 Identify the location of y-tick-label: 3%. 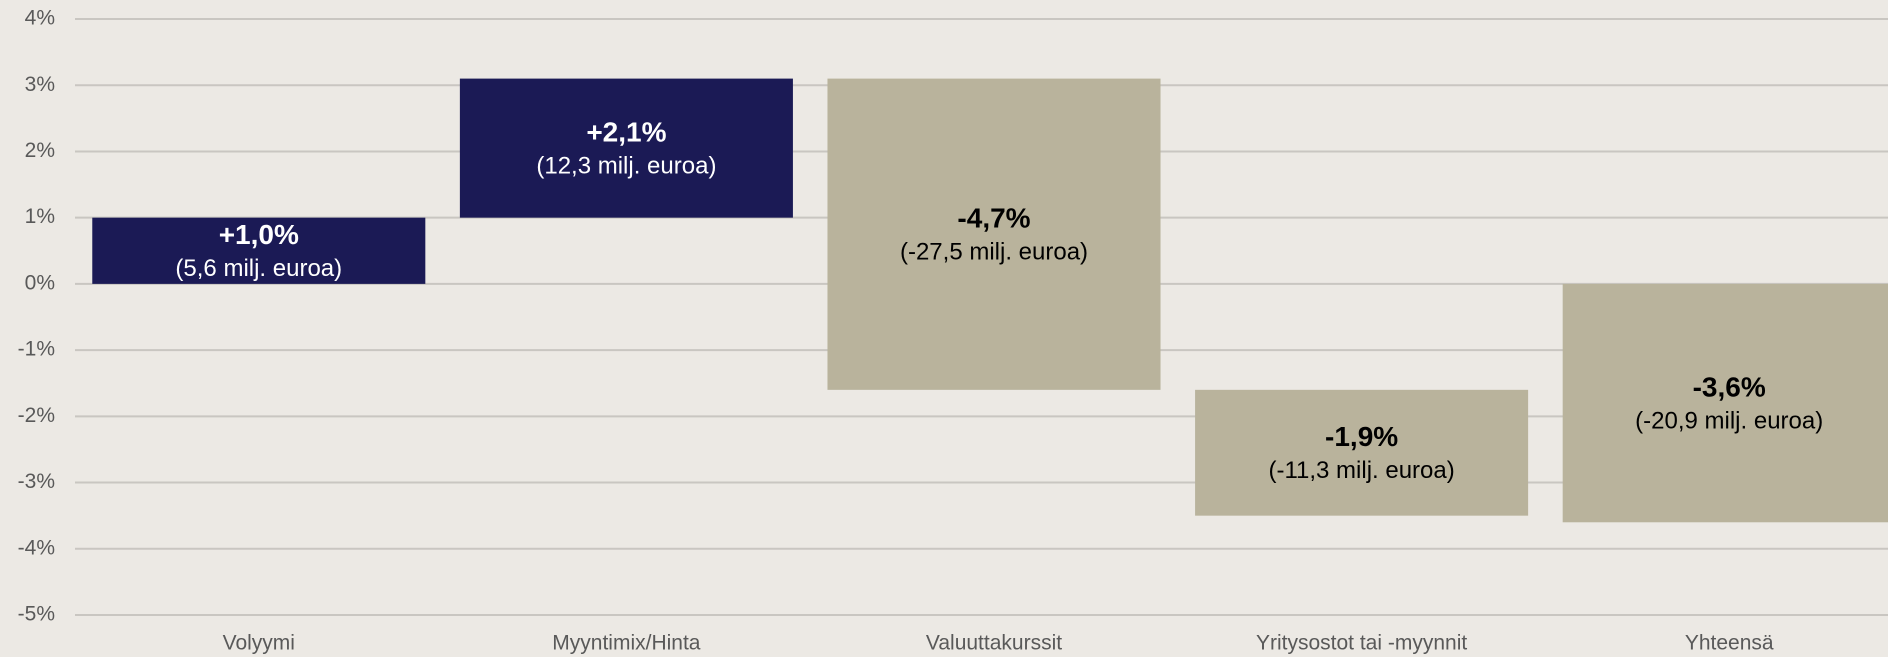
(40, 84).